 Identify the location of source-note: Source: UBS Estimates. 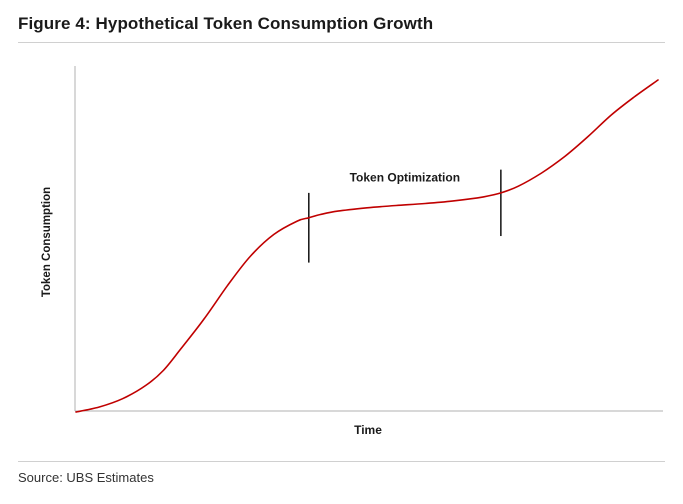
(86, 477).